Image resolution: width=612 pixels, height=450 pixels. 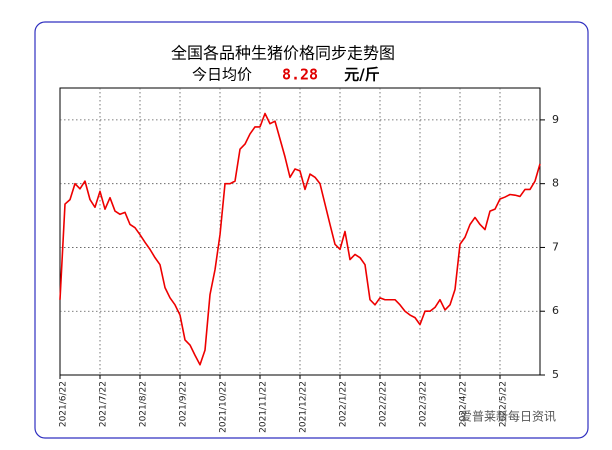 I want to click on y-tick-label: 8, so click(x=555, y=183).